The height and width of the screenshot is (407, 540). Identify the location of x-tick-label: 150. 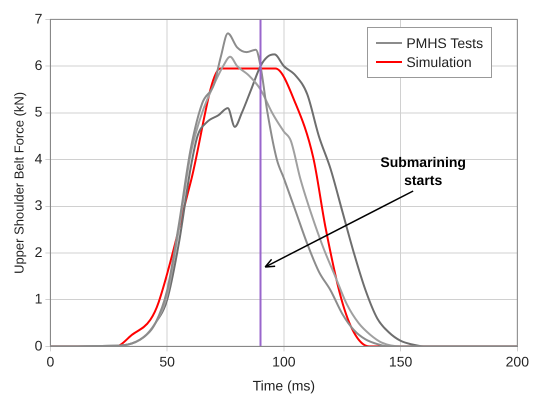
(400, 362).